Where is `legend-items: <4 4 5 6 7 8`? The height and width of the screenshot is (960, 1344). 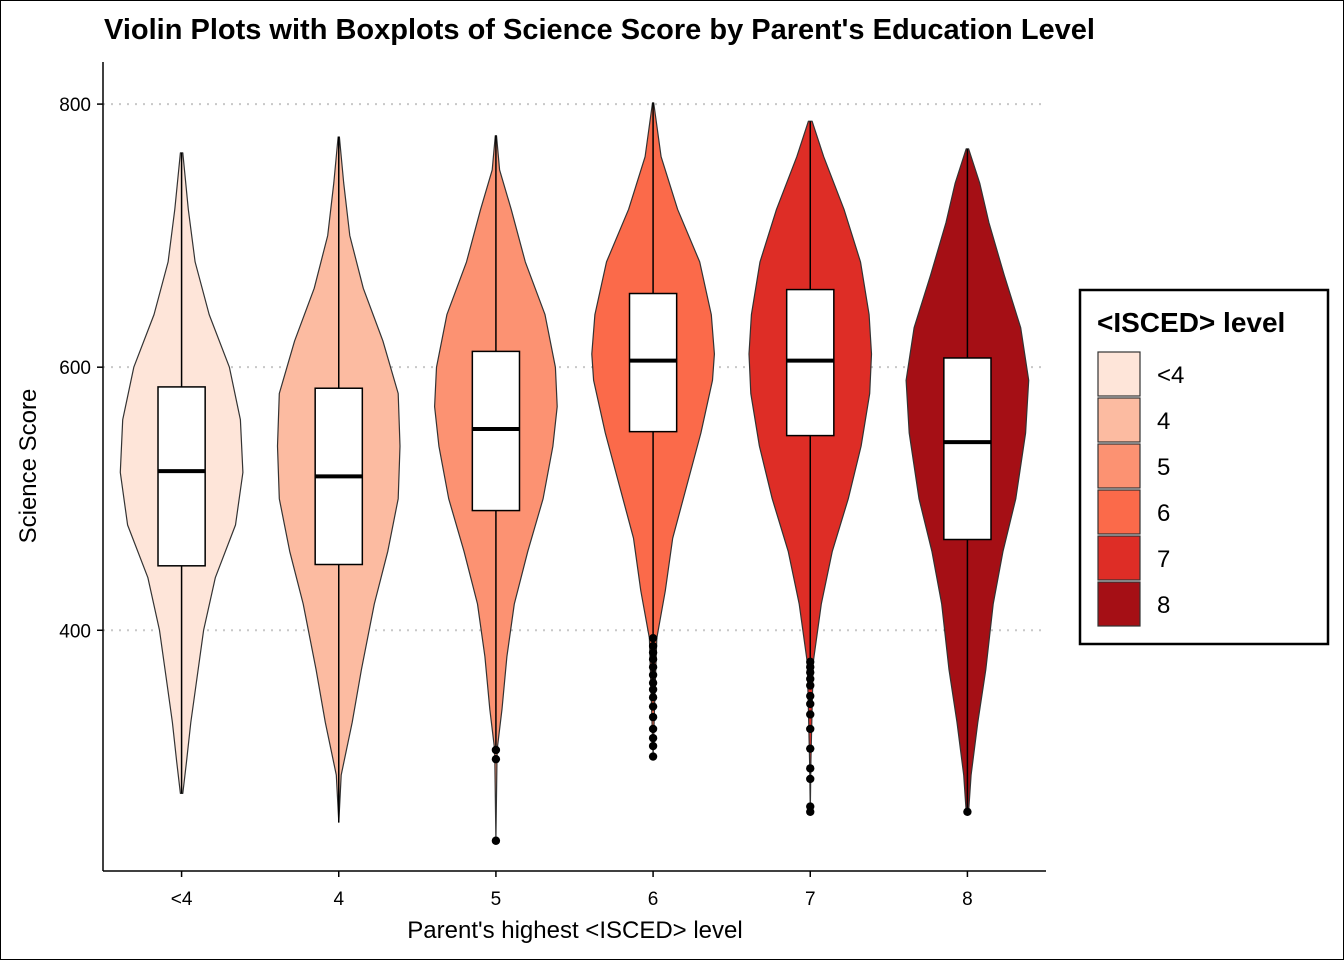 legend-items: <4 4 5 6 7 8 is located at coordinates (1140, 489).